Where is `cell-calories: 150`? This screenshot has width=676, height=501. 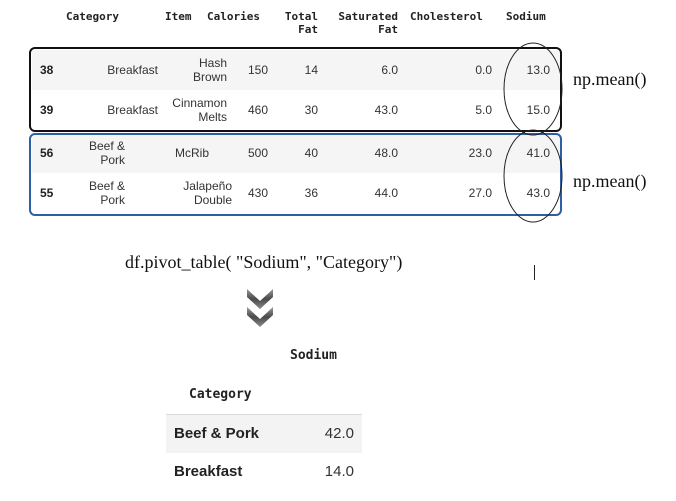 cell-calories: 150 is located at coordinates (257, 70).